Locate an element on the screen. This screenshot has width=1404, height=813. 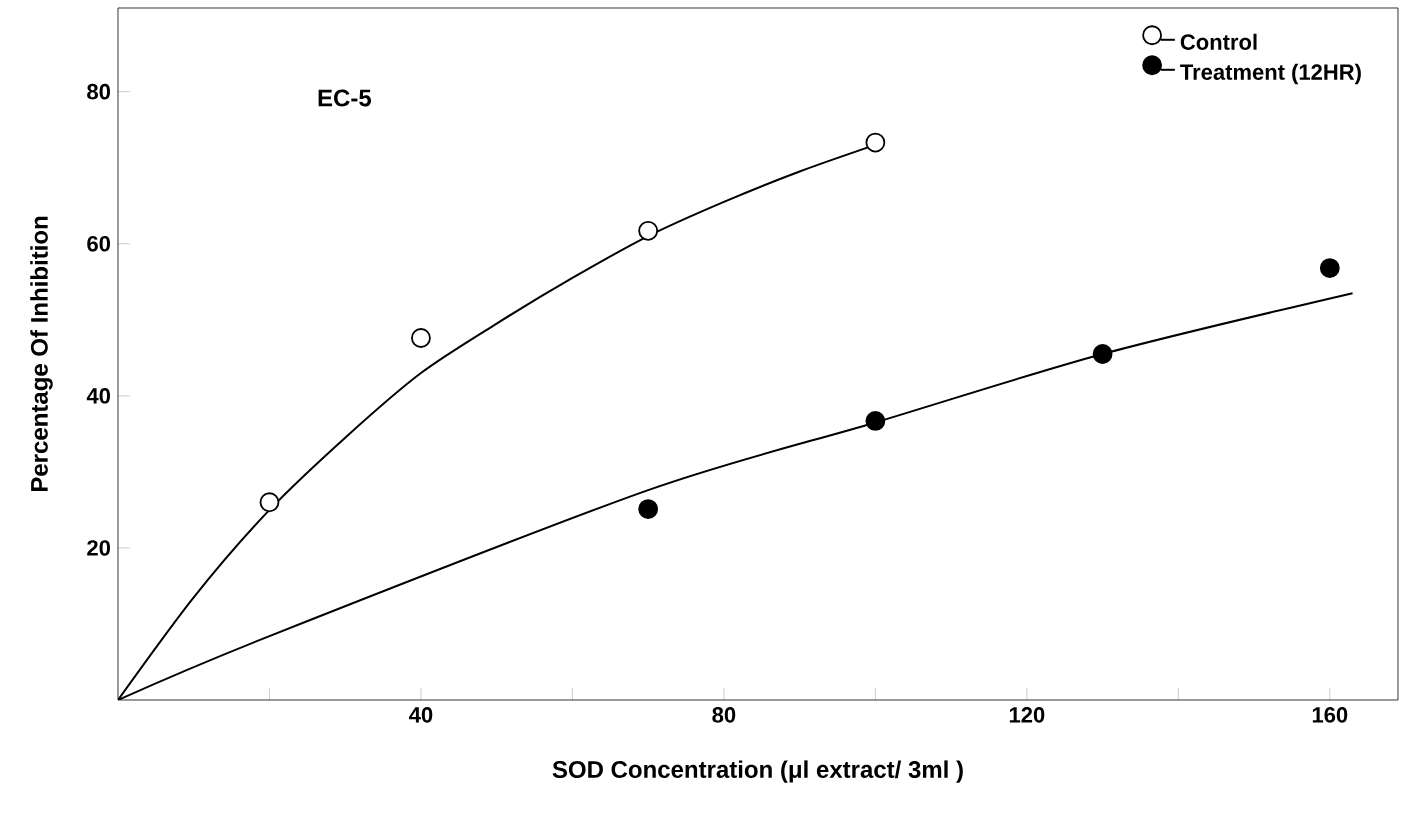
legend-label: Treatment (12HR) is located at coordinates (1270, 74).